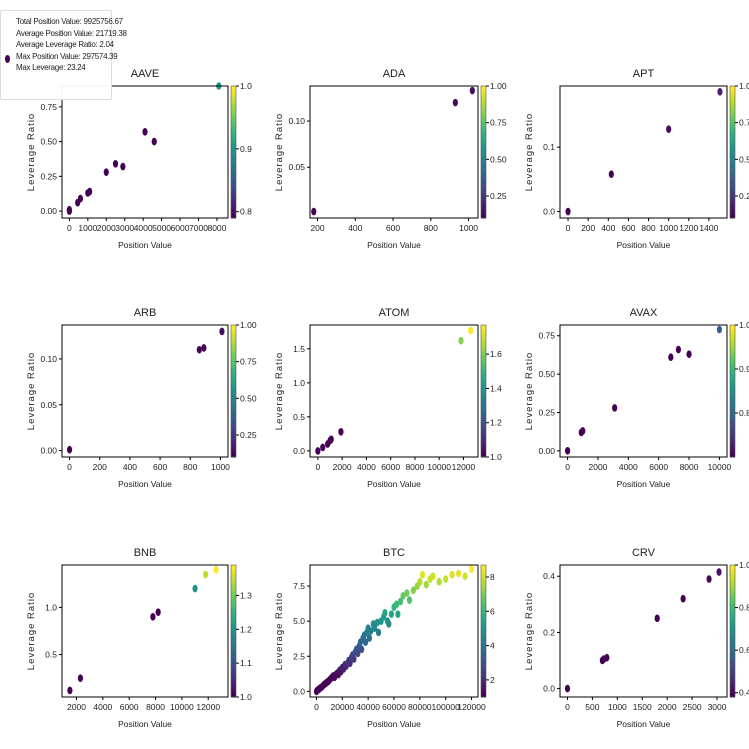 This screenshot has height=749, width=749. I want to click on y-tick-label: 0.0, so click(299, 451).